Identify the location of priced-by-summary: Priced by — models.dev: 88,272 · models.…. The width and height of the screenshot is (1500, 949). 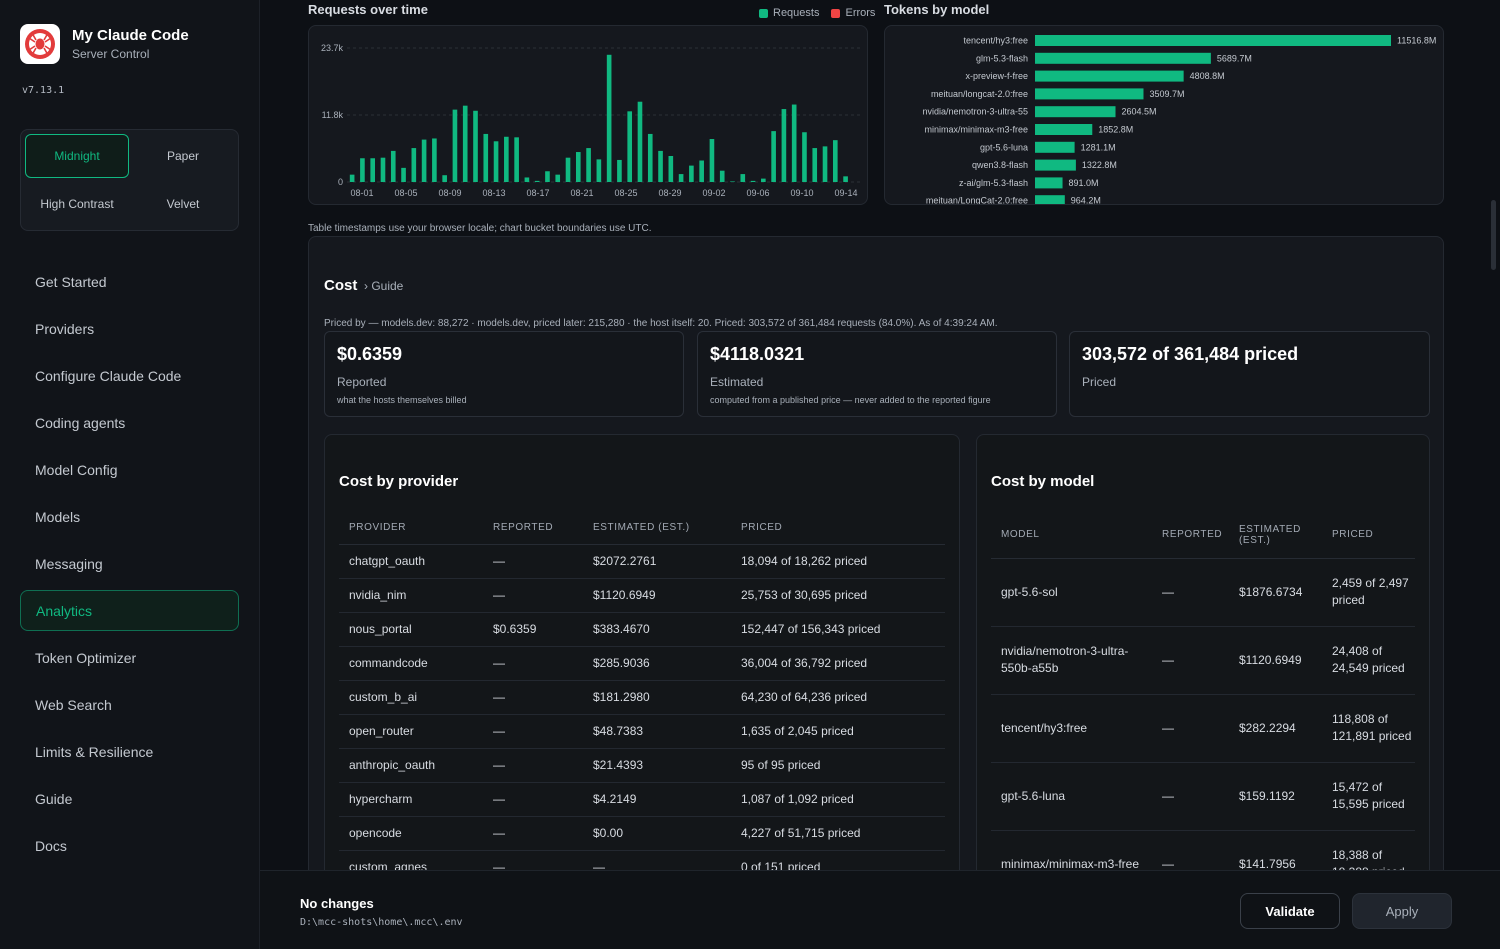
(661, 323).